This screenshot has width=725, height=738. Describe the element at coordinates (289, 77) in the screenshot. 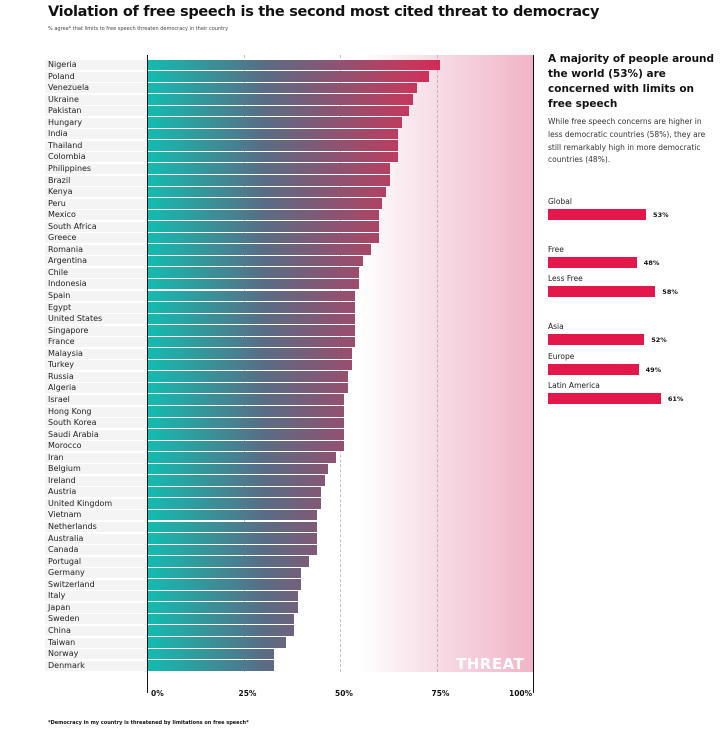

I see `bar-row: Poland` at that location.